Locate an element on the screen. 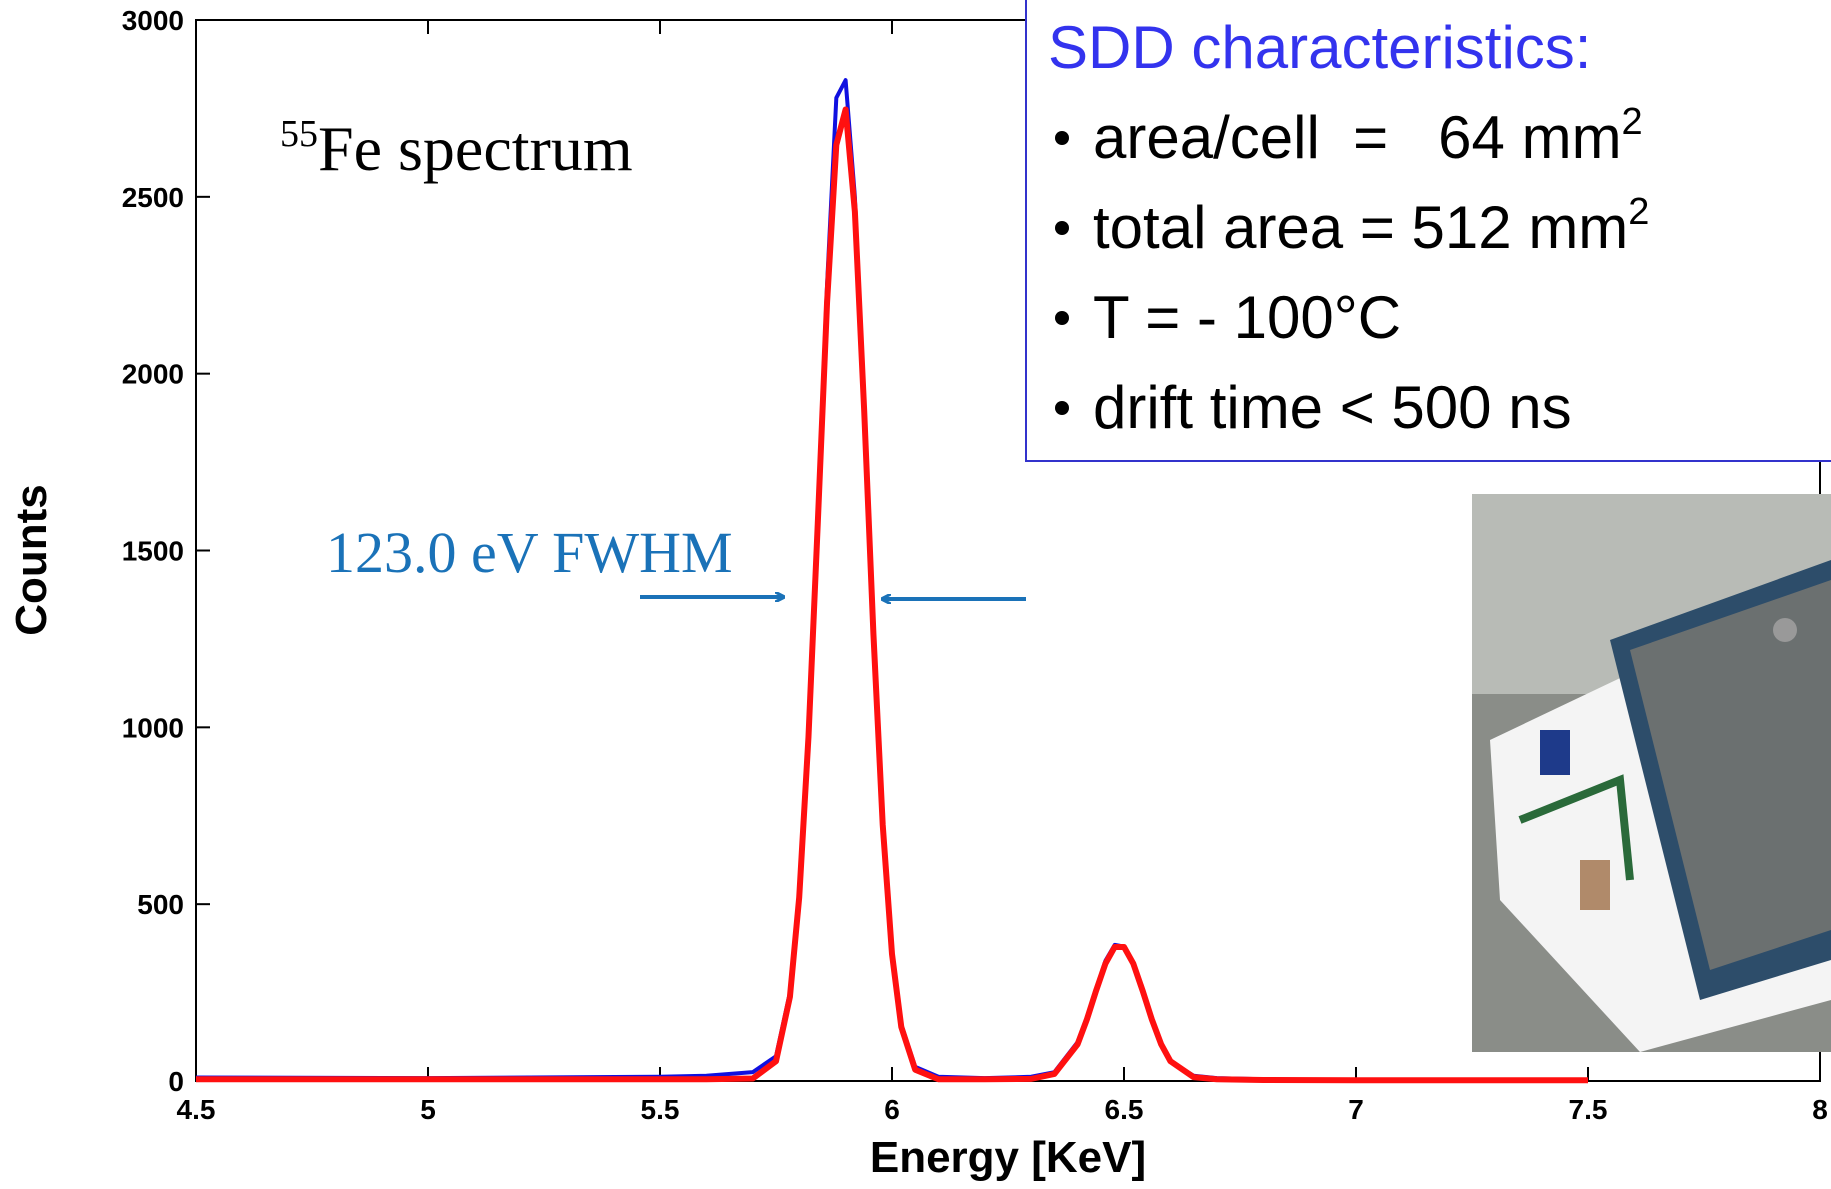  box-item: area/cell = 64 mm2 is located at coordinates (1368, 136).